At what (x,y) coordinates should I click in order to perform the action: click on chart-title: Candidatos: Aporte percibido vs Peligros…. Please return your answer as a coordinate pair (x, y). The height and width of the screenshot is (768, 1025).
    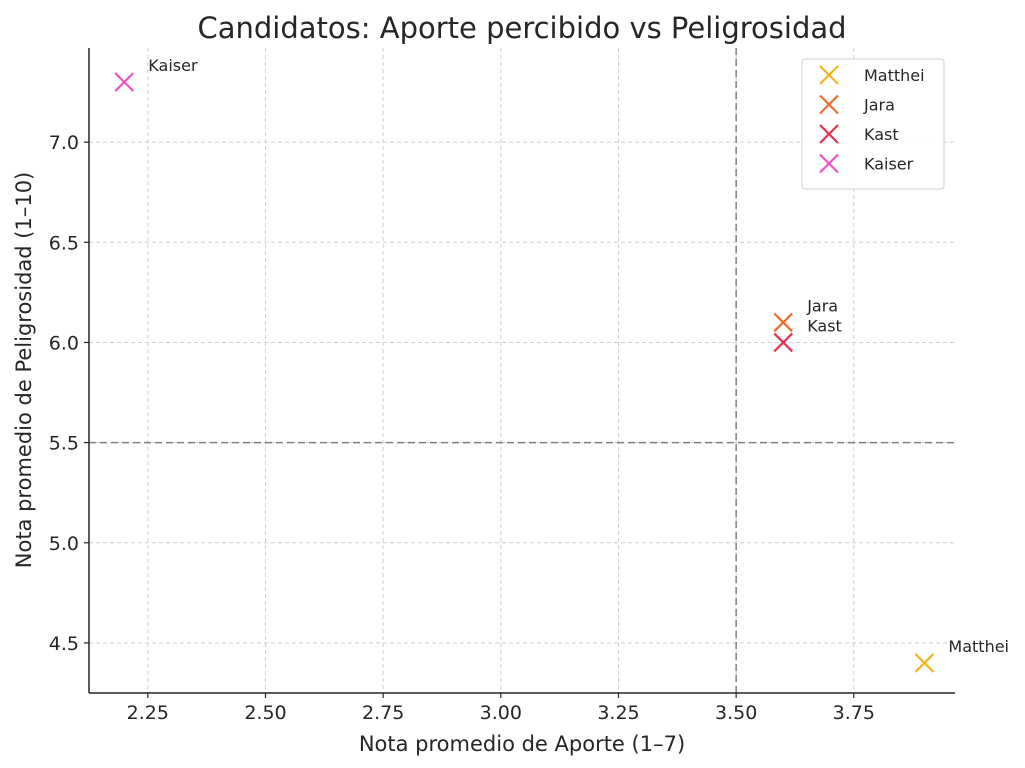
    Looking at the image, I should click on (521, 28).